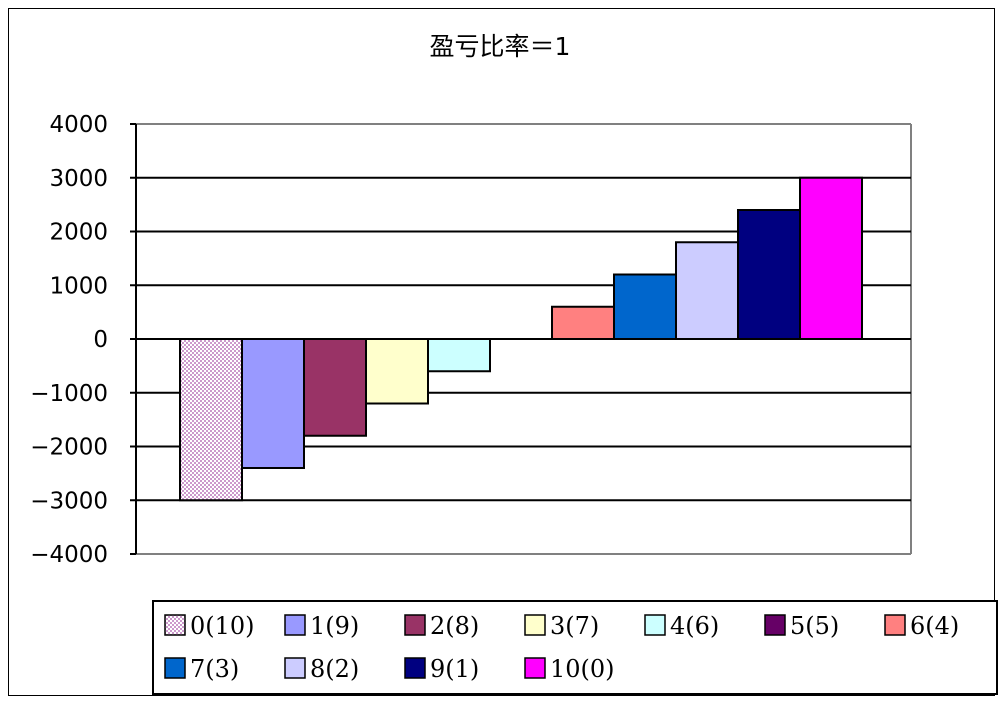  Describe the element at coordinates (78, 233) in the screenshot. I see `y-tick-label: 2000` at that location.